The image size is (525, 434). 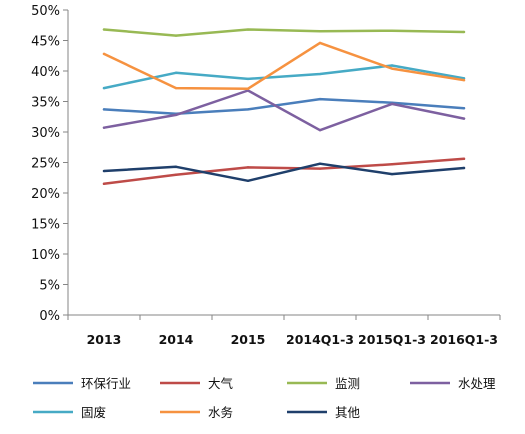 I want to click on x-tick-label: 2015Q1-3, so click(x=392, y=339).